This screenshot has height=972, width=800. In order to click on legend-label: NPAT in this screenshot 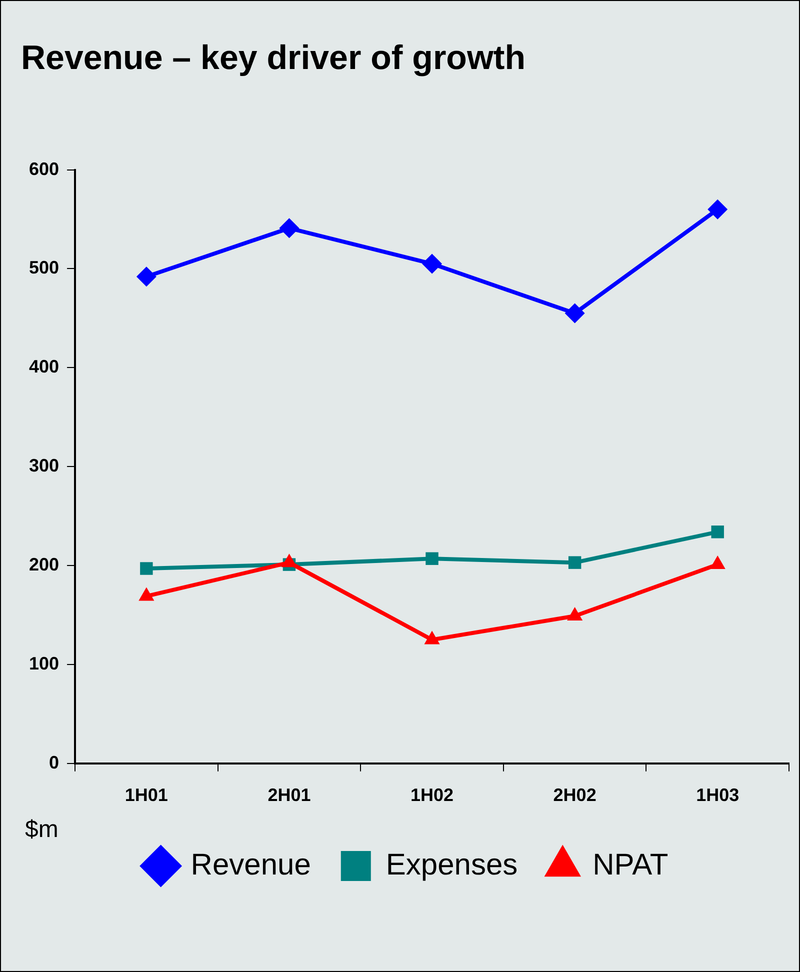, I will do `click(630, 865)`.